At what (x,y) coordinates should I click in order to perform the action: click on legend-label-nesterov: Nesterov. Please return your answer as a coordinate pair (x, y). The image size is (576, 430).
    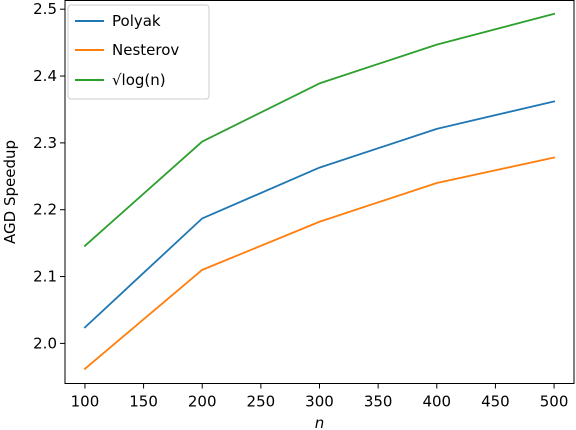
    Looking at the image, I should click on (145, 50).